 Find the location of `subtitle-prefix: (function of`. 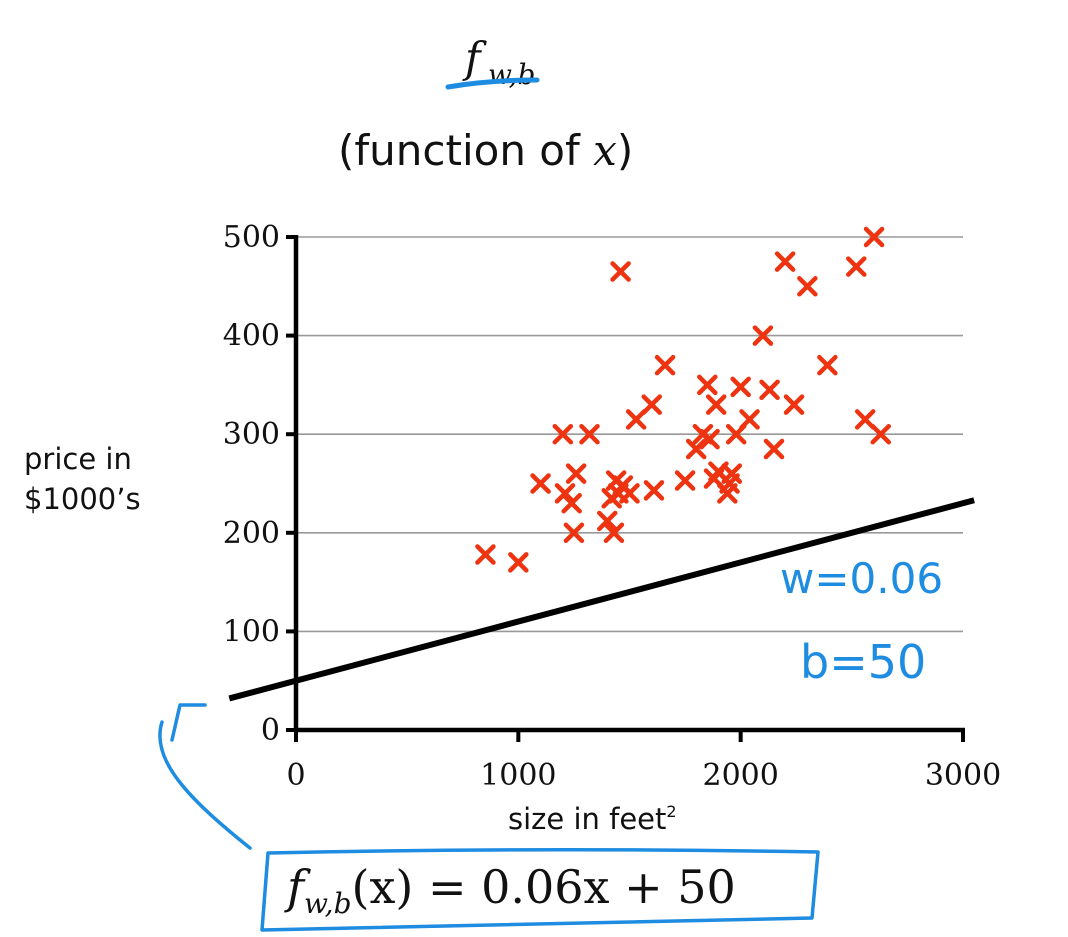

subtitle-prefix: (function of is located at coordinates (465, 150).